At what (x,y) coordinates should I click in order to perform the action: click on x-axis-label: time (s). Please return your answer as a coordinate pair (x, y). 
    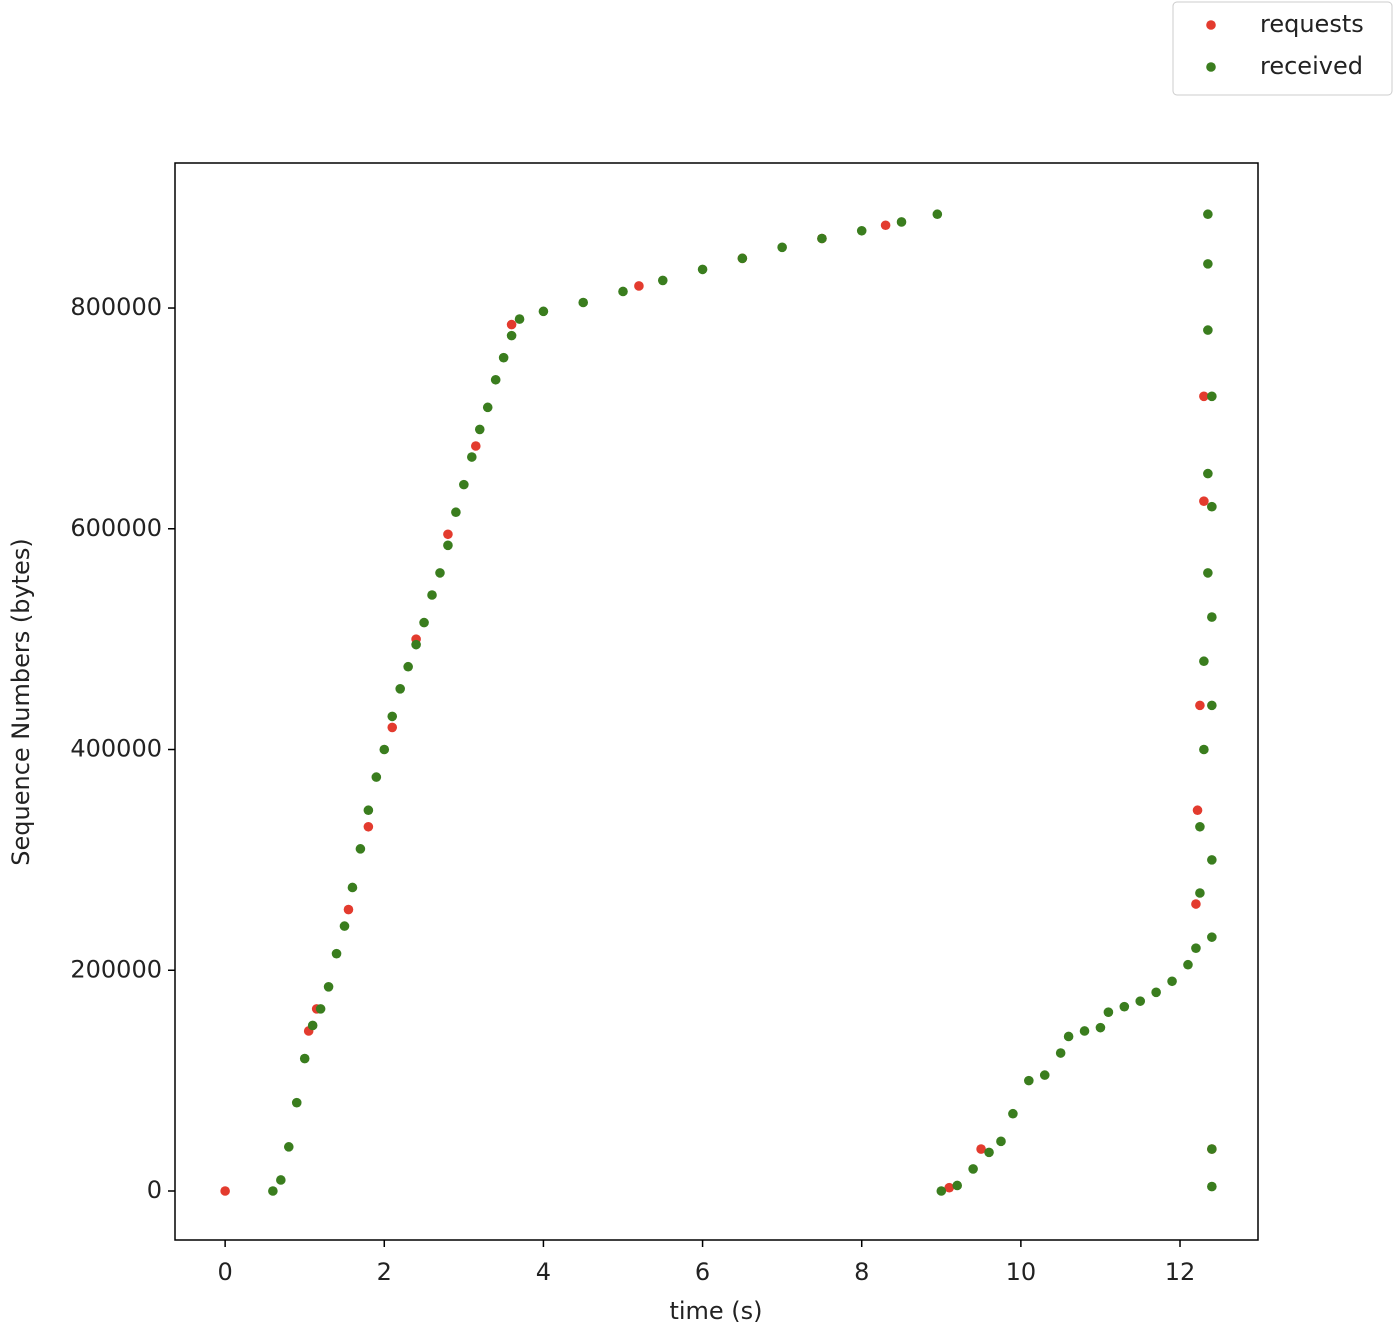
    Looking at the image, I should click on (715, 1311).